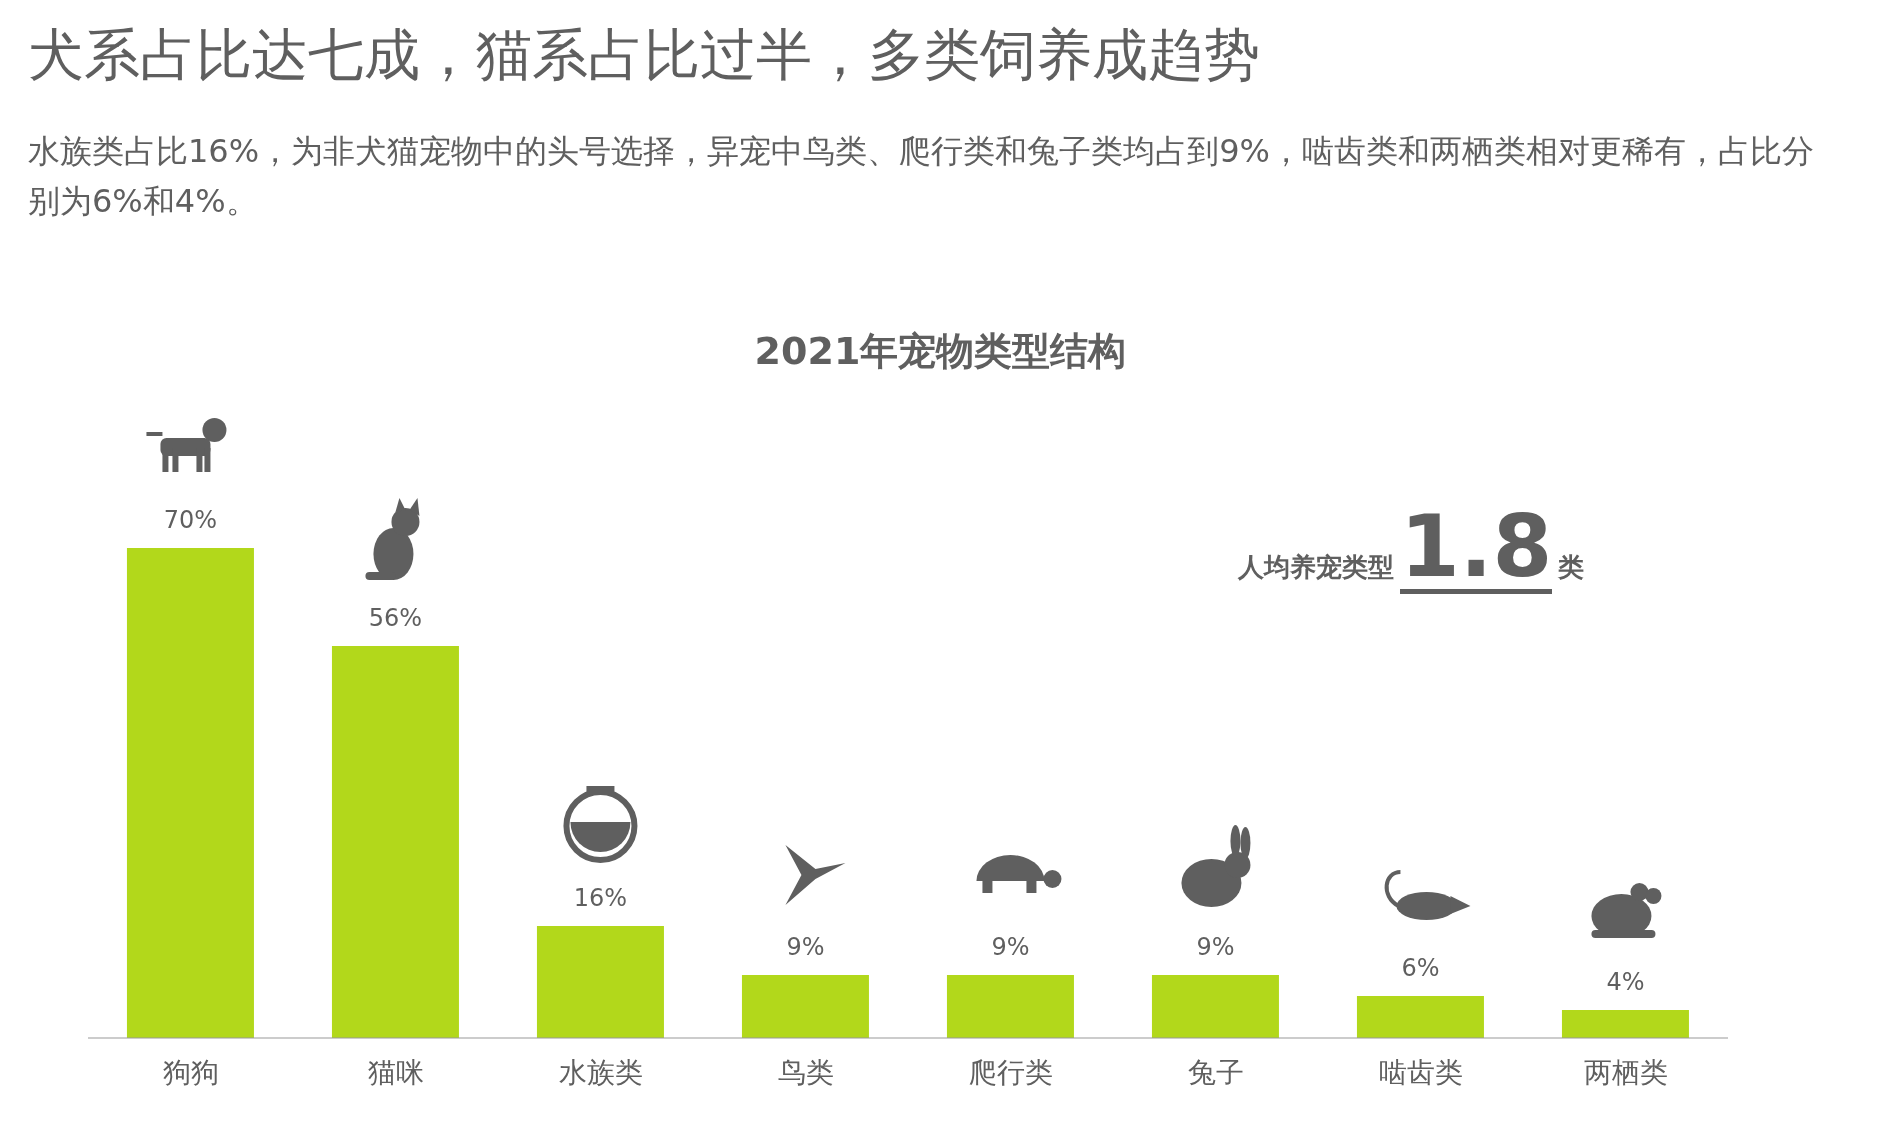 This screenshot has height=1125, width=1881. What do you see at coordinates (395, 618) in the screenshot?
I see `data-label: 56%` at bounding box center [395, 618].